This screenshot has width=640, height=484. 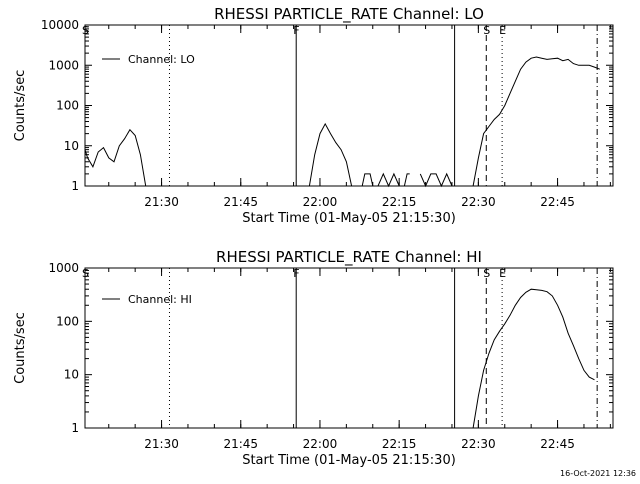 I want to click on chart-title: RHESSI PARTICLE_RATE Channel: HI, so click(x=349, y=257).